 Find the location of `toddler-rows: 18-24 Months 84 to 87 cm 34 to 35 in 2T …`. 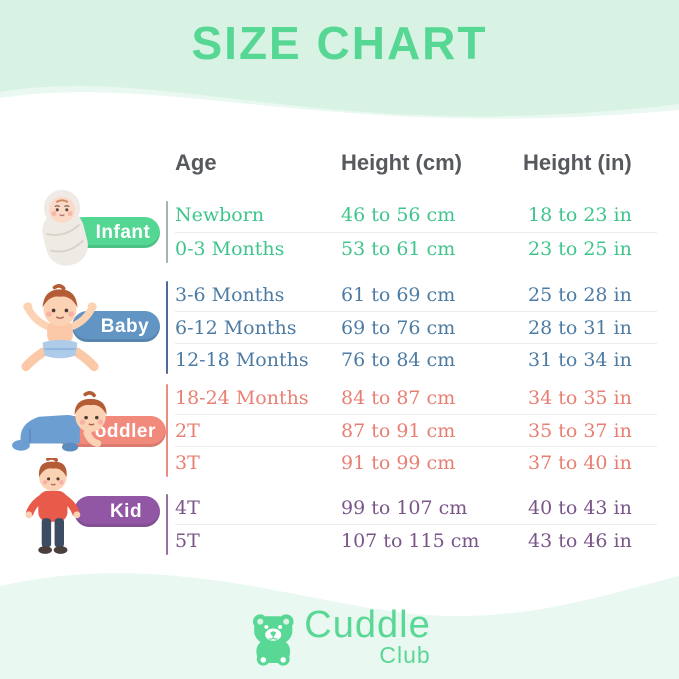

toddler-rows: 18-24 Months 84 to 87 cm 34 to 35 in 2T … is located at coordinates (416, 430).